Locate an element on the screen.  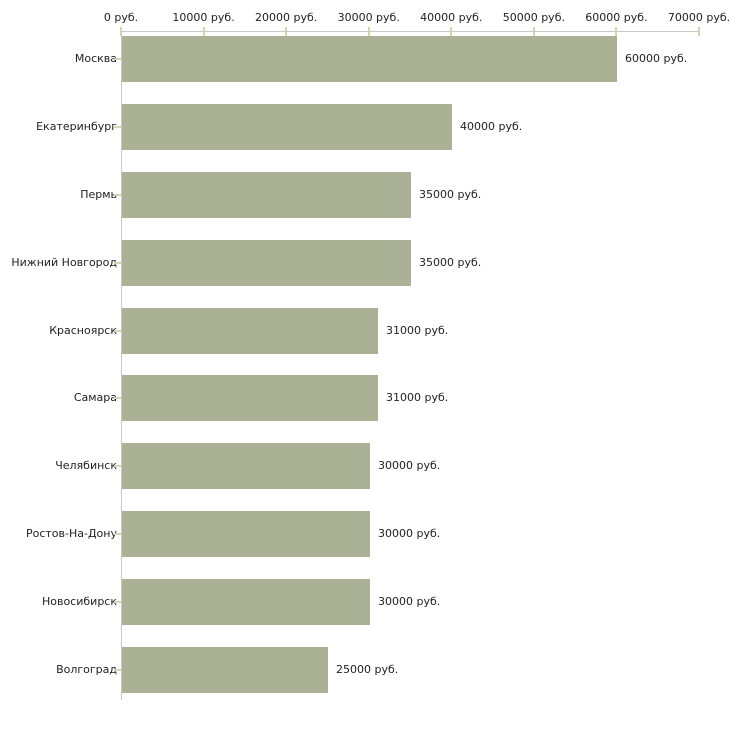
value-label: 60000 руб. is located at coordinates (656, 58).